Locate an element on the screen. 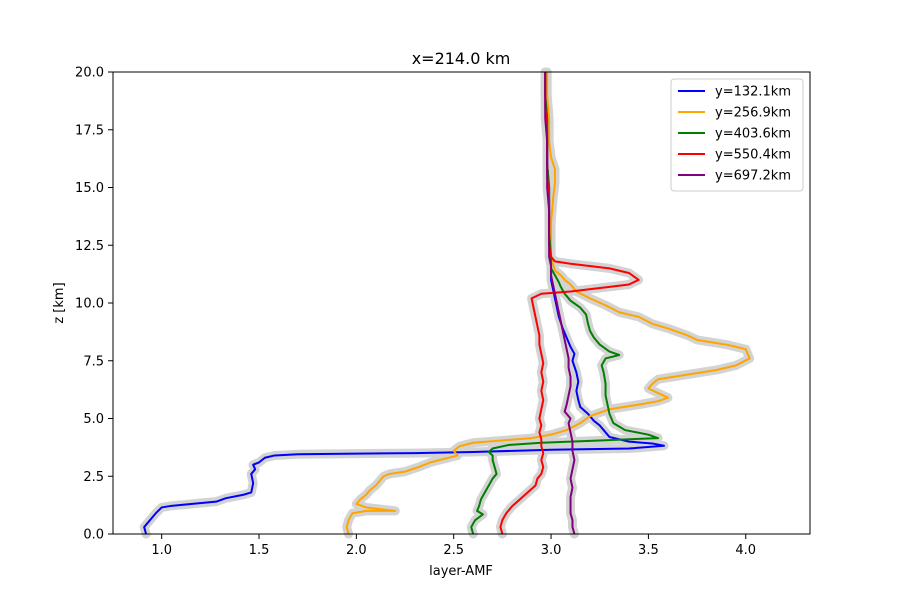  chart-title: x=214.0 km is located at coordinates (461, 58).